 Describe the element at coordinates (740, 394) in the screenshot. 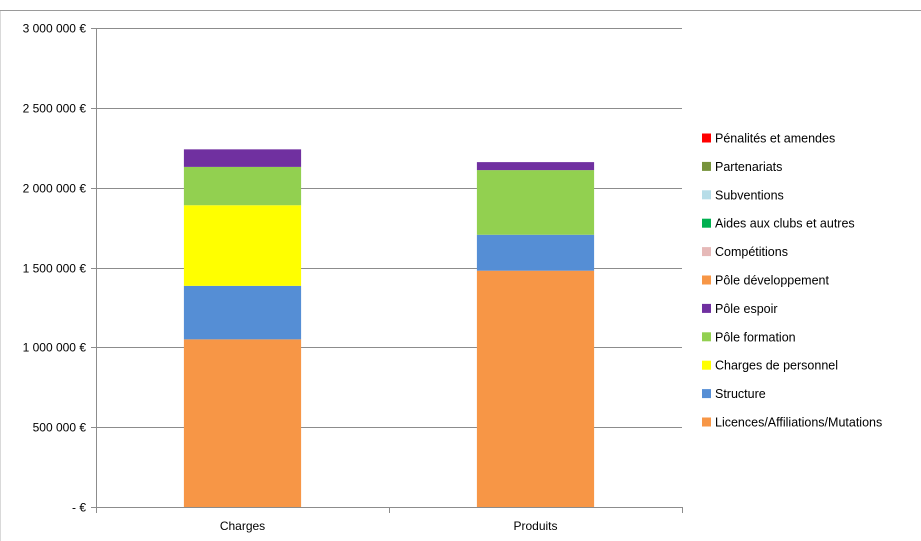

I see `legend-label: Structure` at that location.